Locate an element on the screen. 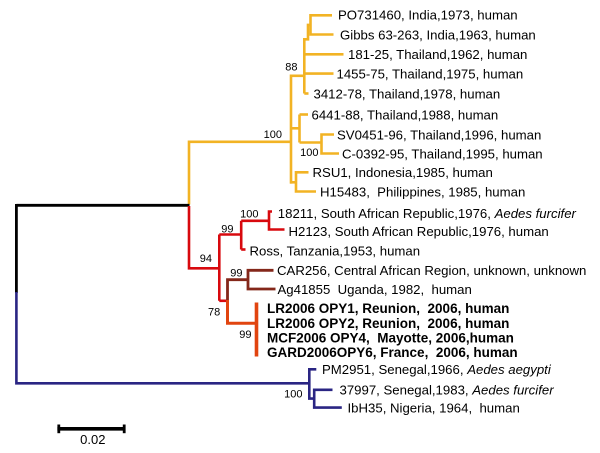 The width and height of the screenshot is (600, 453). svg-text: 6441-88, Thailand,1988, human is located at coordinates (405, 114).